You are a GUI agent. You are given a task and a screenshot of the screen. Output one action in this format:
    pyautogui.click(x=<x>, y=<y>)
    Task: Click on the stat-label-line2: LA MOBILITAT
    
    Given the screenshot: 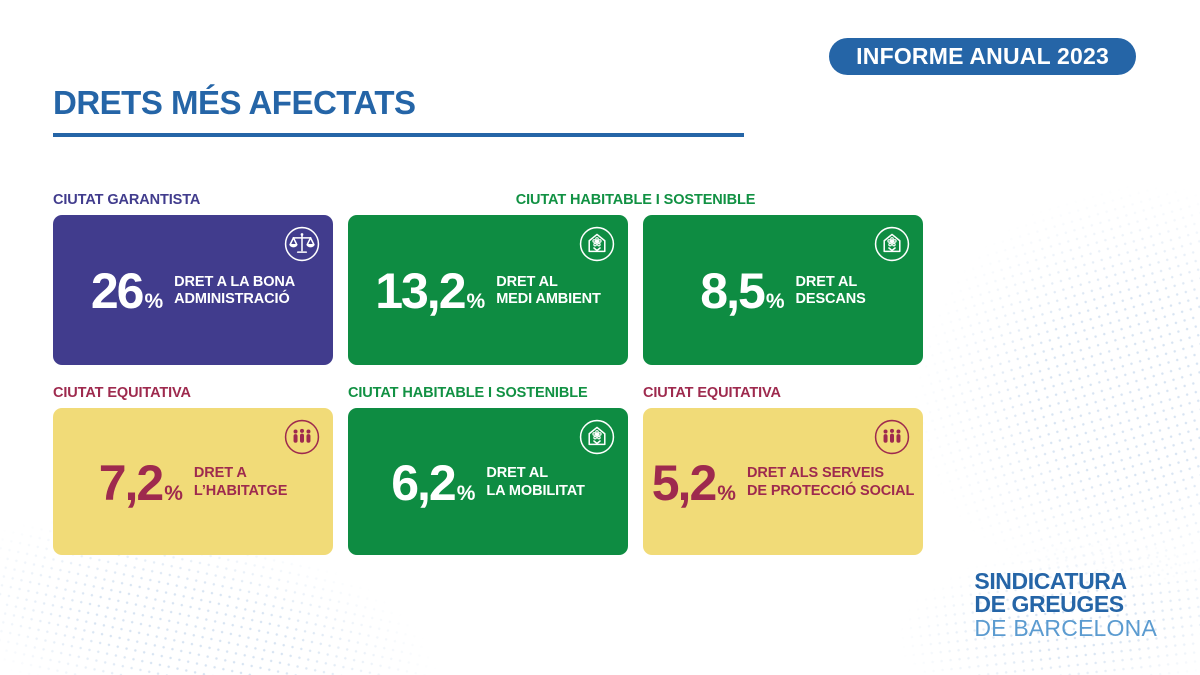 What is the action you would take?
    pyautogui.click(x=535, y=490)
    